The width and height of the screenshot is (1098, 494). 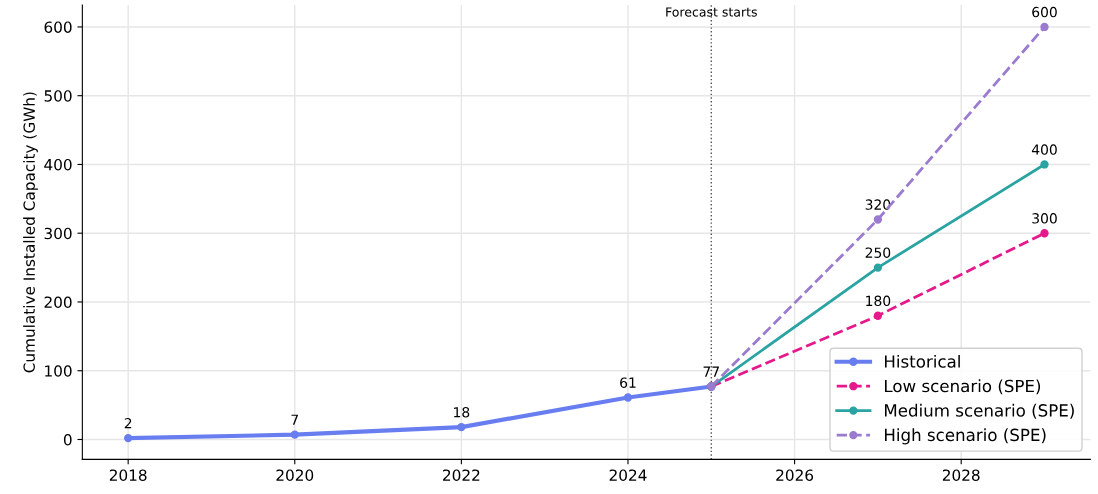 What do you see at coordinates (878, 252) in the screenshot?
I see `data-label: 250` at bounding box center [878, 252].